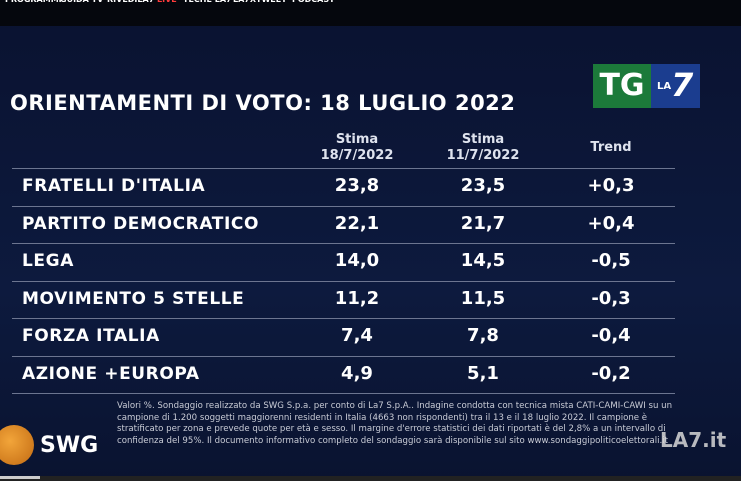 This screenshot has height=481, width=741. Describe the element at coordinates (611, 223) in the screenshot. I see `value-cell: +0,4` at that location.